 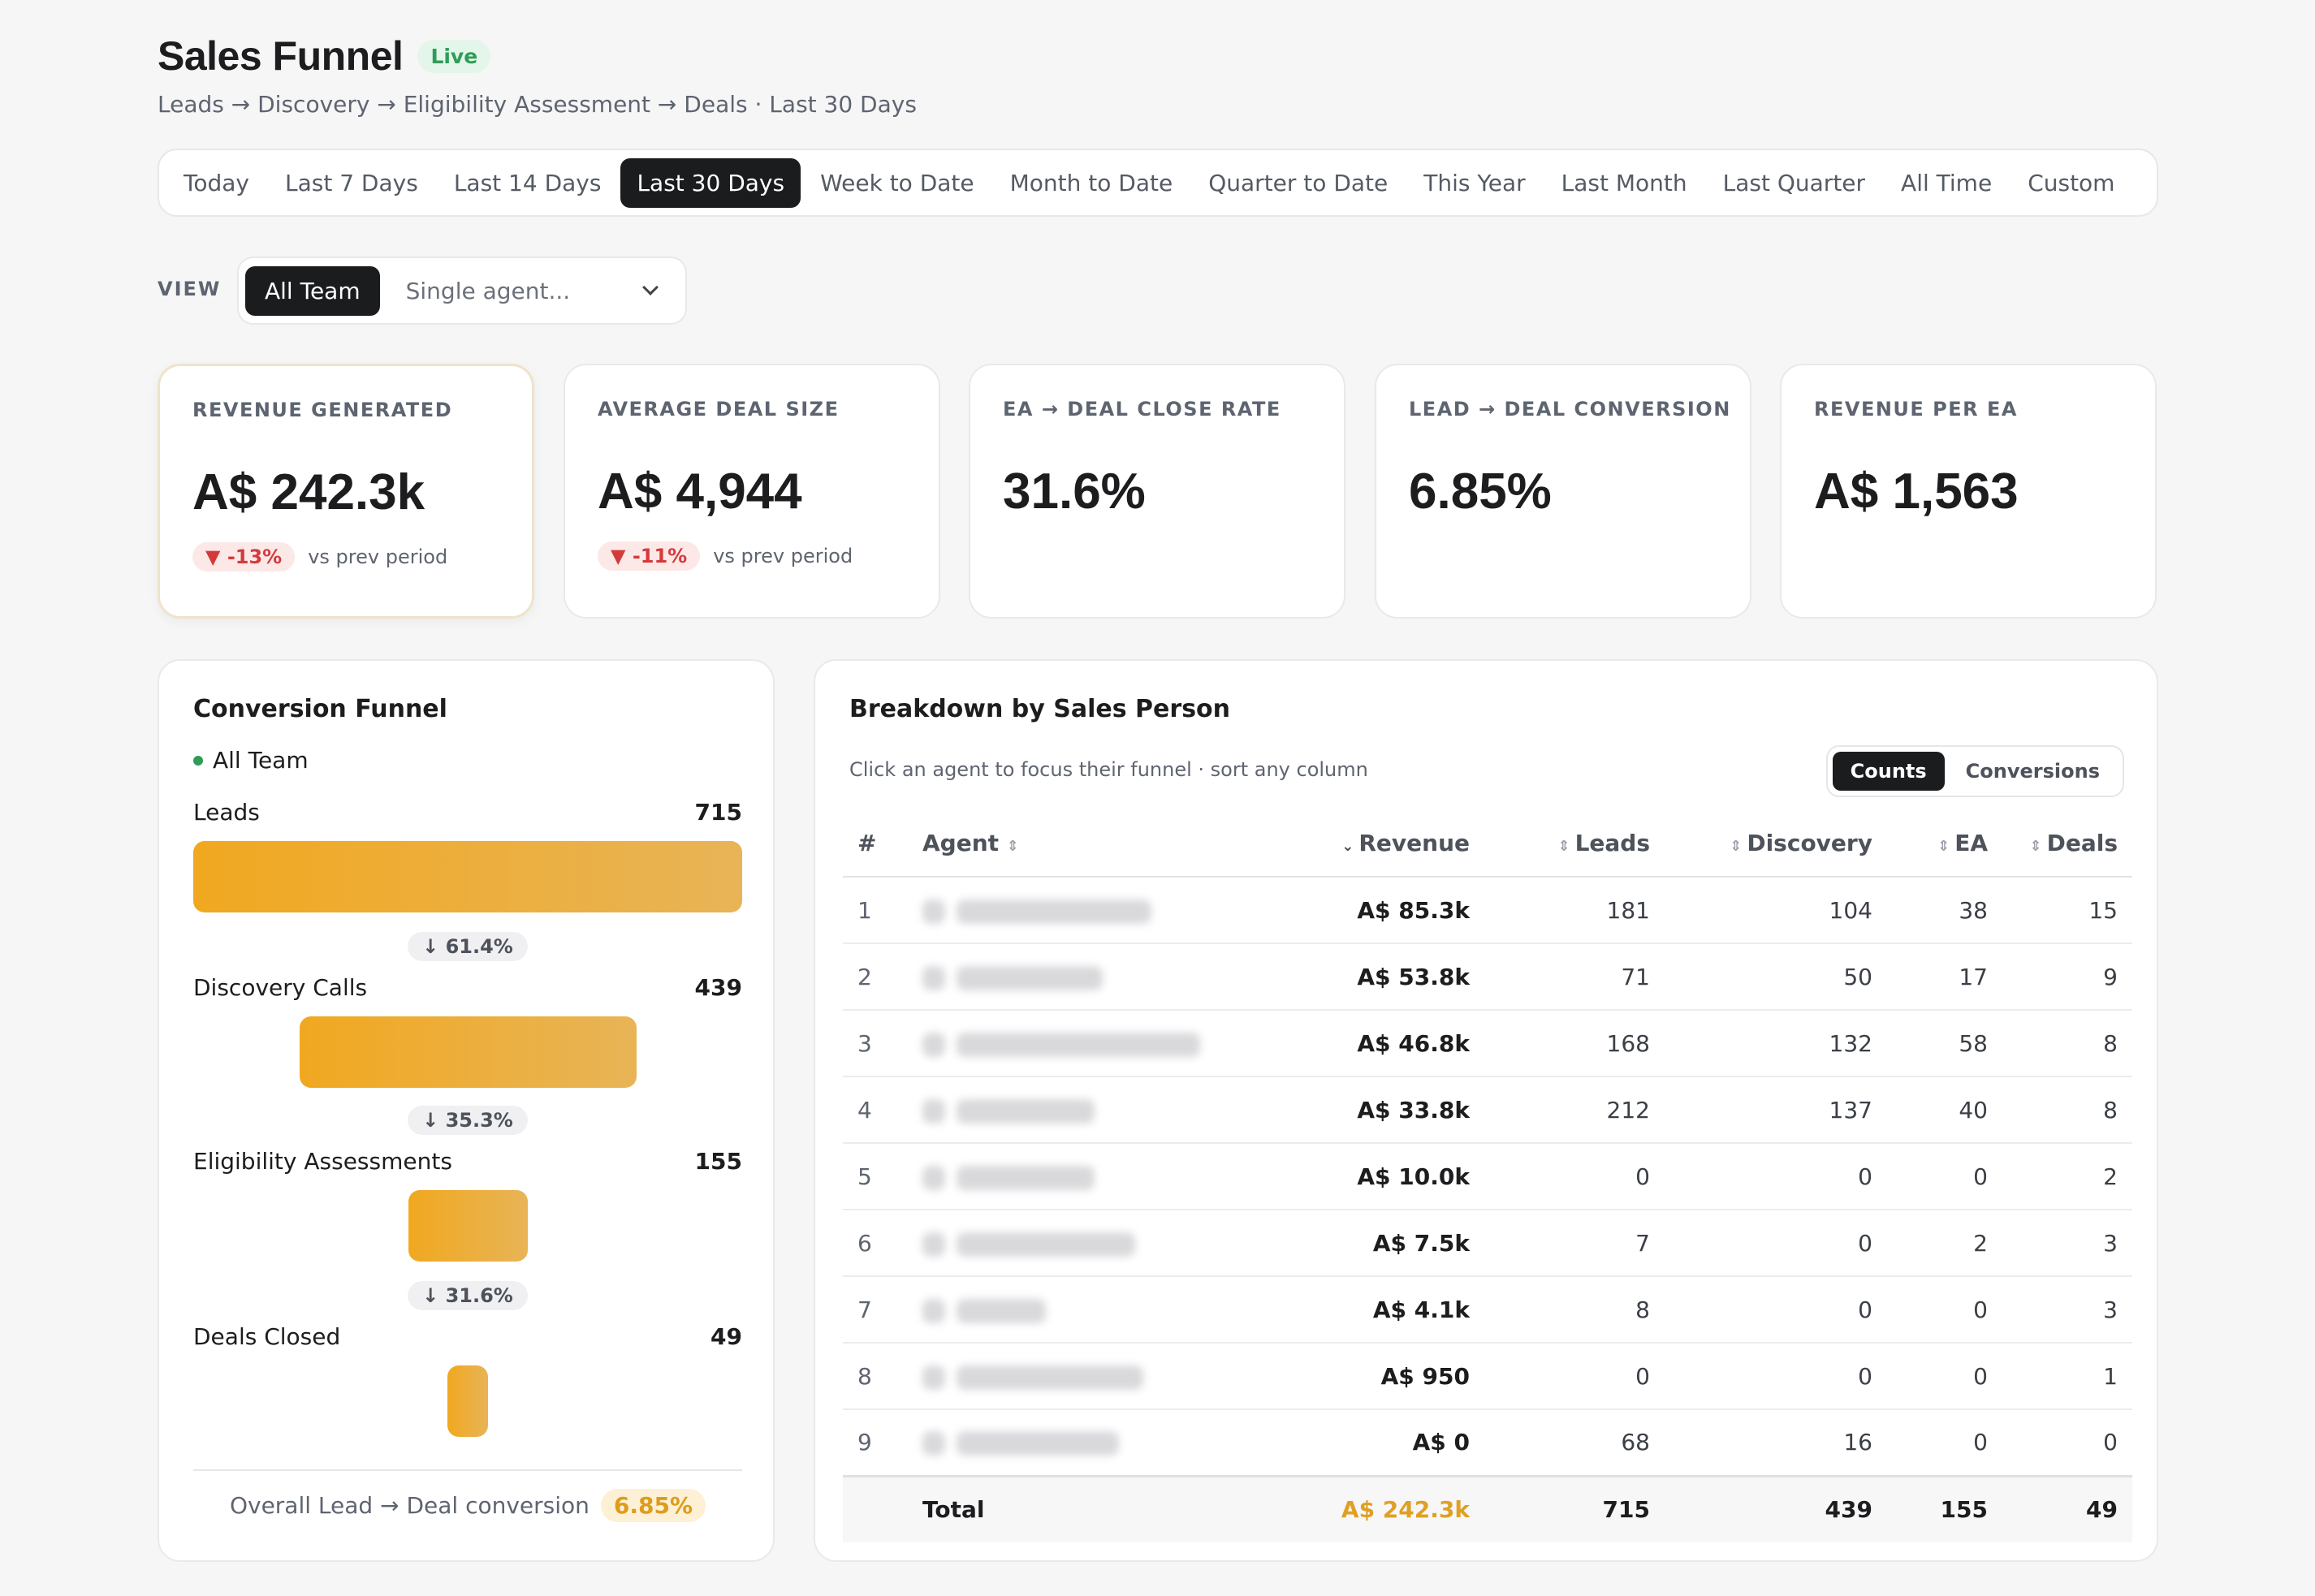 I want to click on row-number: 7, so click(x=875, y=1310).